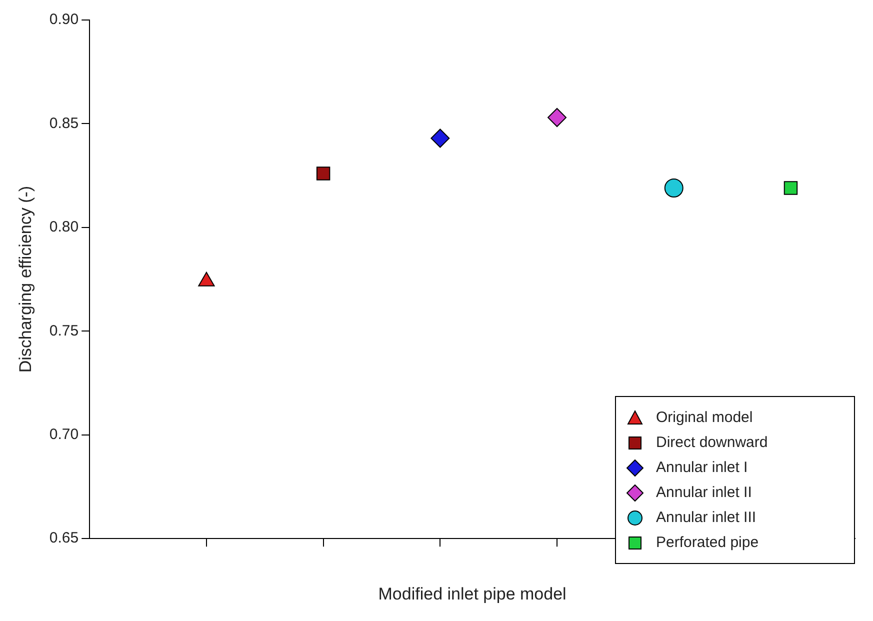  What do you see at coordinates (707, 542) in the screenshot?
I see `legend-label: Perforated pipe` at bounding box center [707, 542].